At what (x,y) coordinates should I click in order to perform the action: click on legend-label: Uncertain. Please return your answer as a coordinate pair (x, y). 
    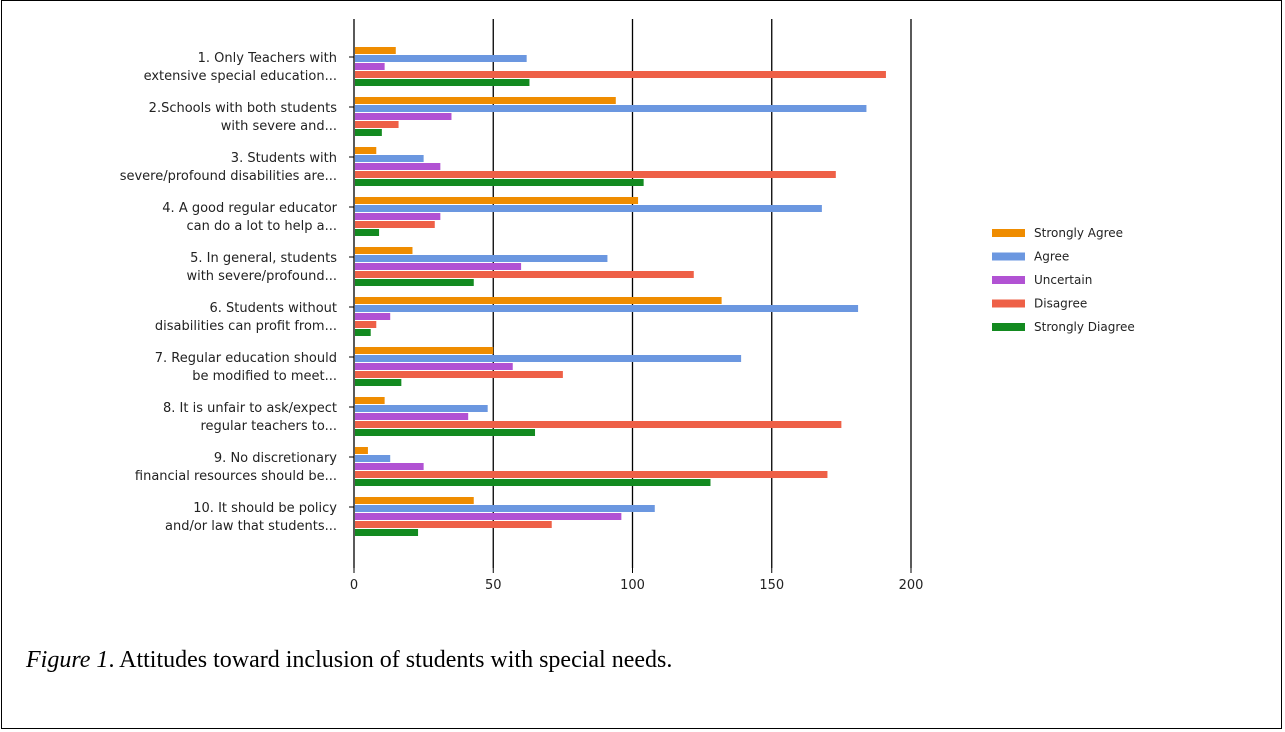
    Looking at the image, I should click on (1063, 280).